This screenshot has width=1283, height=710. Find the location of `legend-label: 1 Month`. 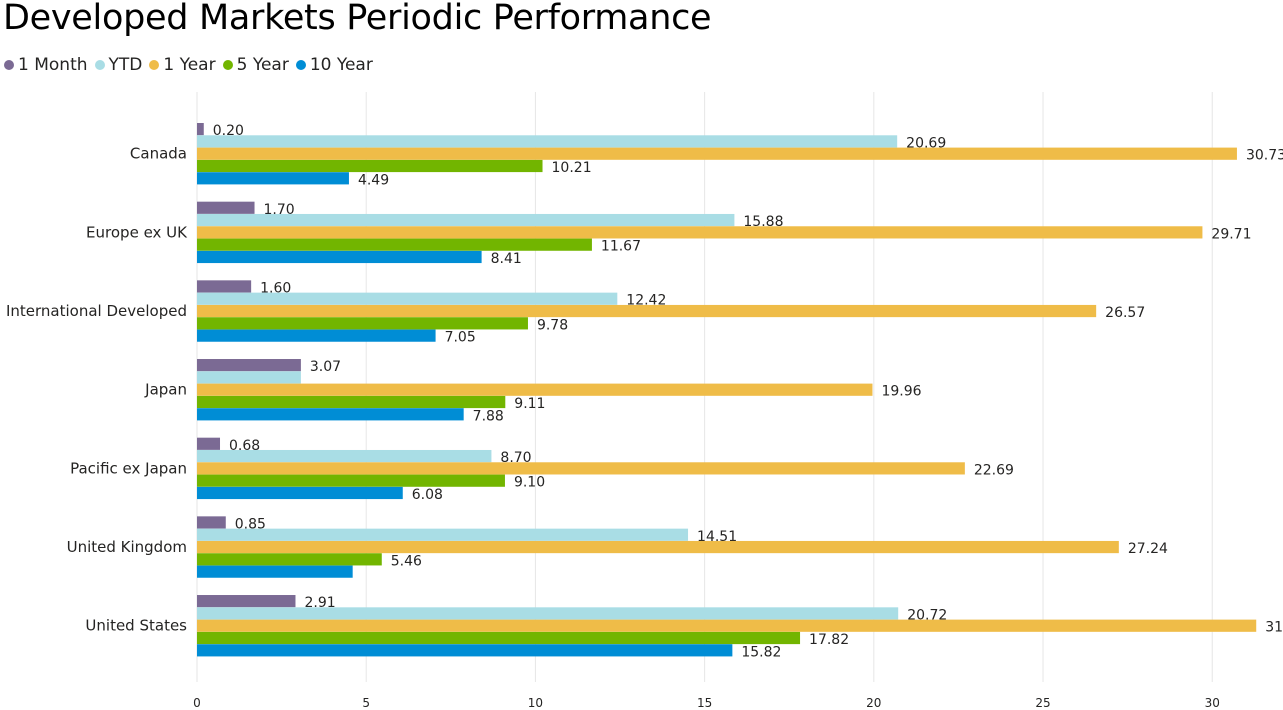

legend-label: 1 Month is located at coordinates (53, 65).